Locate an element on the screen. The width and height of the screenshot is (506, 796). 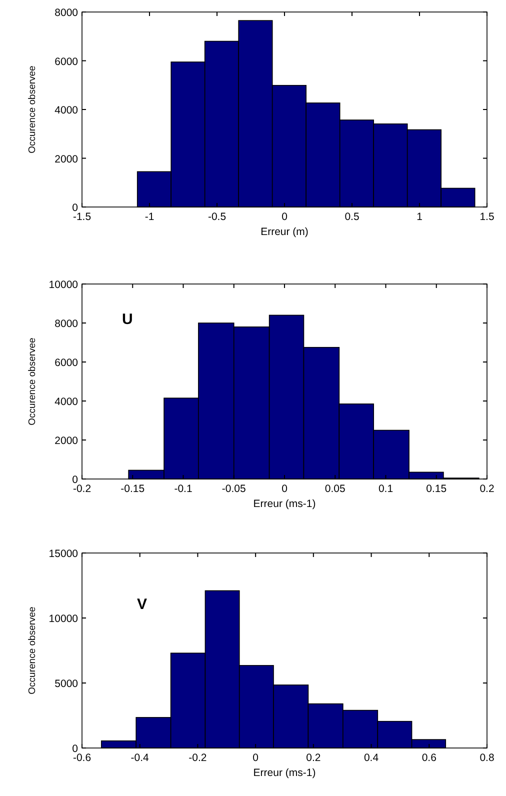
y-tick-label: 15000 is located at coordinates (63, 554).